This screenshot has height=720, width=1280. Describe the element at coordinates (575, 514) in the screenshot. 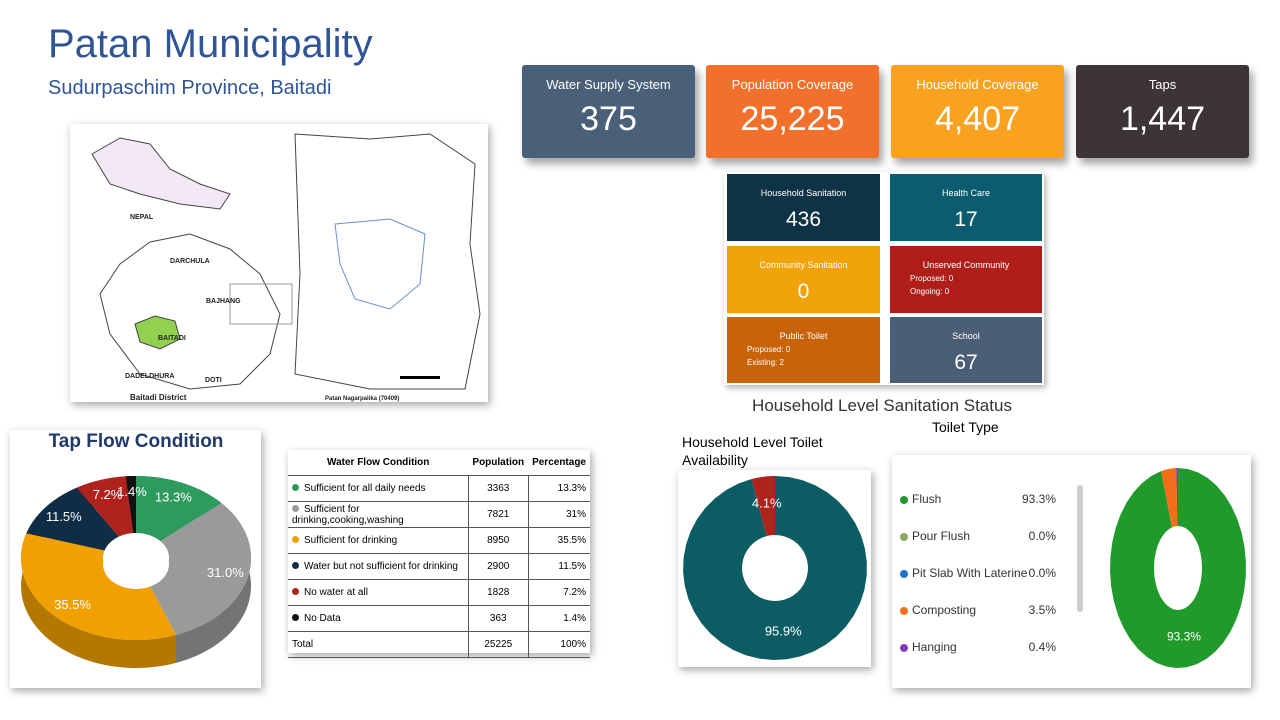

I see `cell-text: 31%` at that location.